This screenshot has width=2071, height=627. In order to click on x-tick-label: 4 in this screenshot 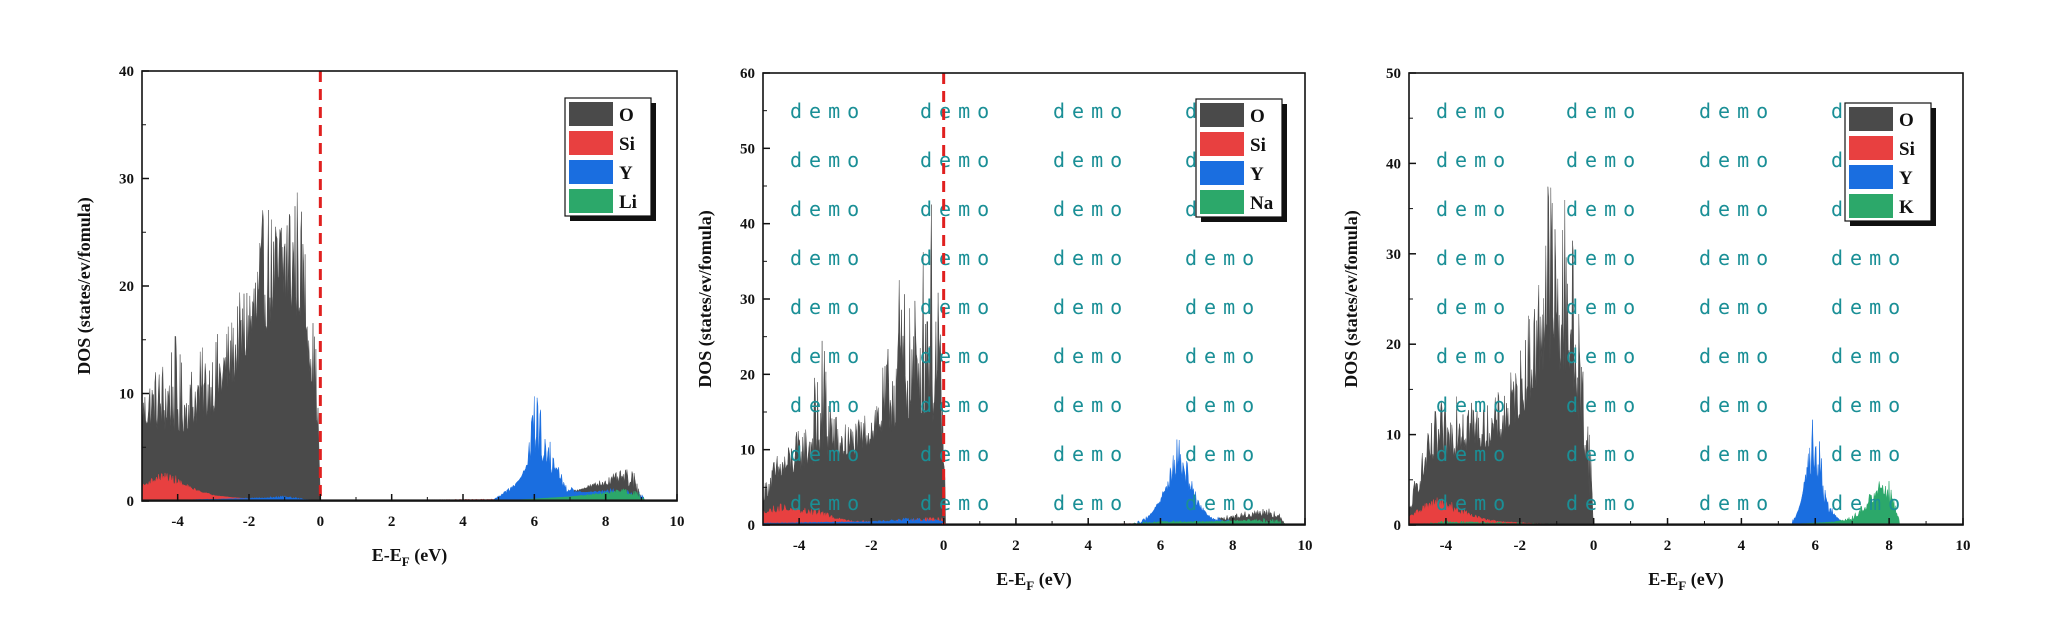, I will do `click(1742, 546)`.